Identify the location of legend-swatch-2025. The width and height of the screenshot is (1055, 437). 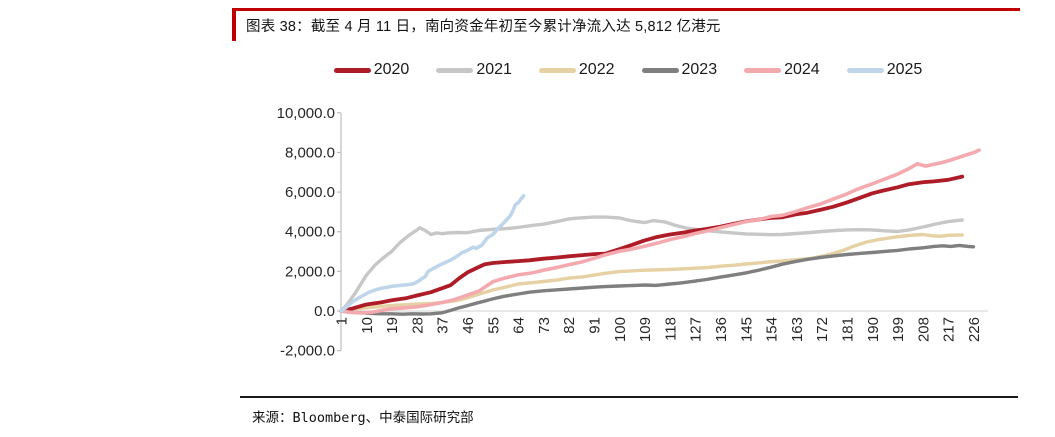
(865, 70).